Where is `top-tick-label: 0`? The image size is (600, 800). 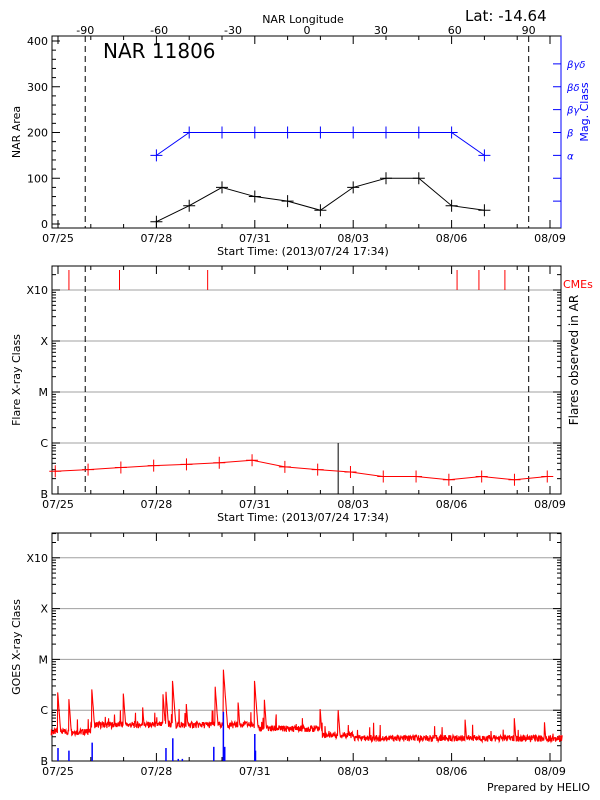 top-tick-label: 0 is located at coordinates (306, 30).